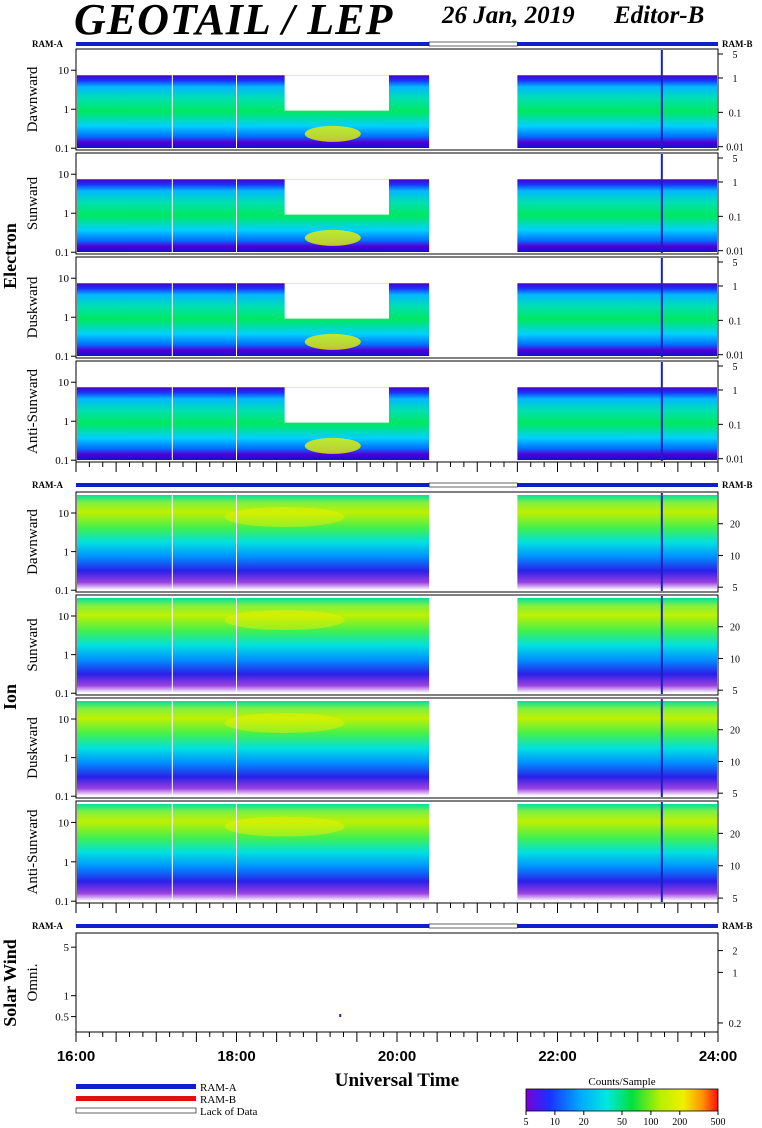  Describe the element at coordinates (136, 1086) in the screenshot. I see `legend-ram-a-swatch` at that location.